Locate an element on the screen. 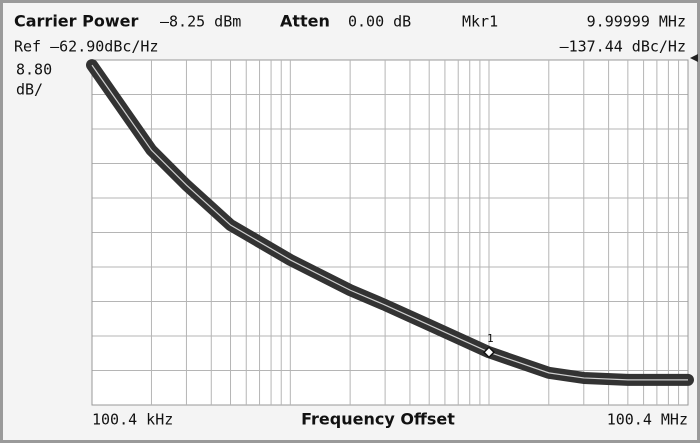 The height and width of the screenshot is (443, 700). atten-label: Atten is located at coordinates (305, 21).